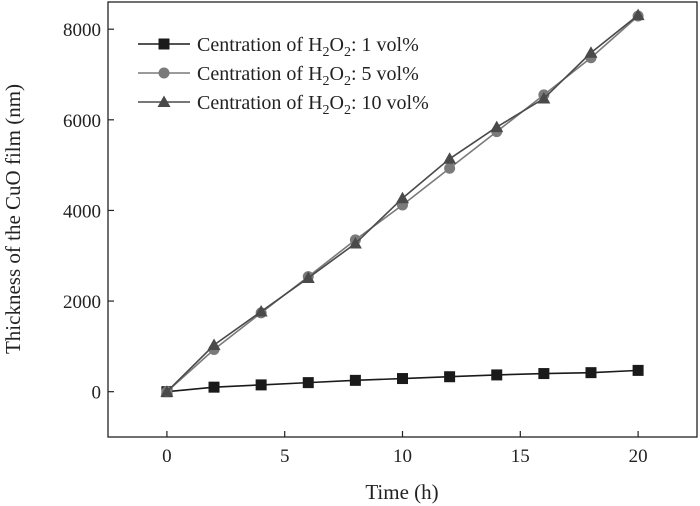 The height and width of the screenshot is (506, 700). I want to click on x-tick-label: 5, so click(285, 456).